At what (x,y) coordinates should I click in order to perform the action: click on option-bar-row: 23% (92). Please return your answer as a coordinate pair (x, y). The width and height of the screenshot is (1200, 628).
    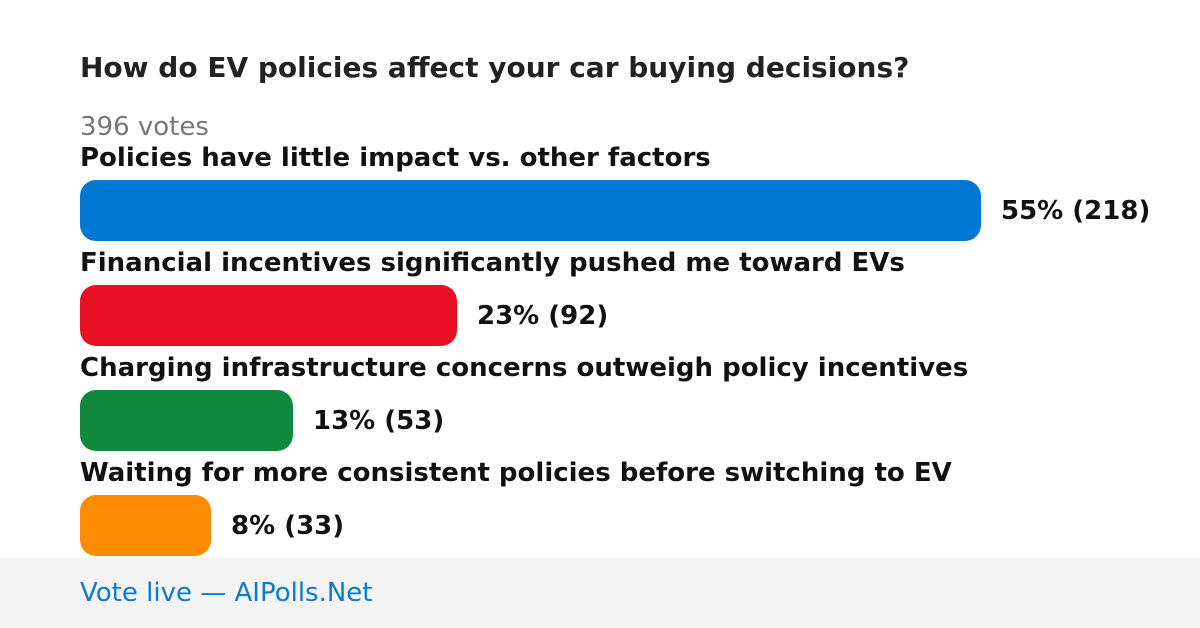
    Looking at the image, I should click on (344, 315).